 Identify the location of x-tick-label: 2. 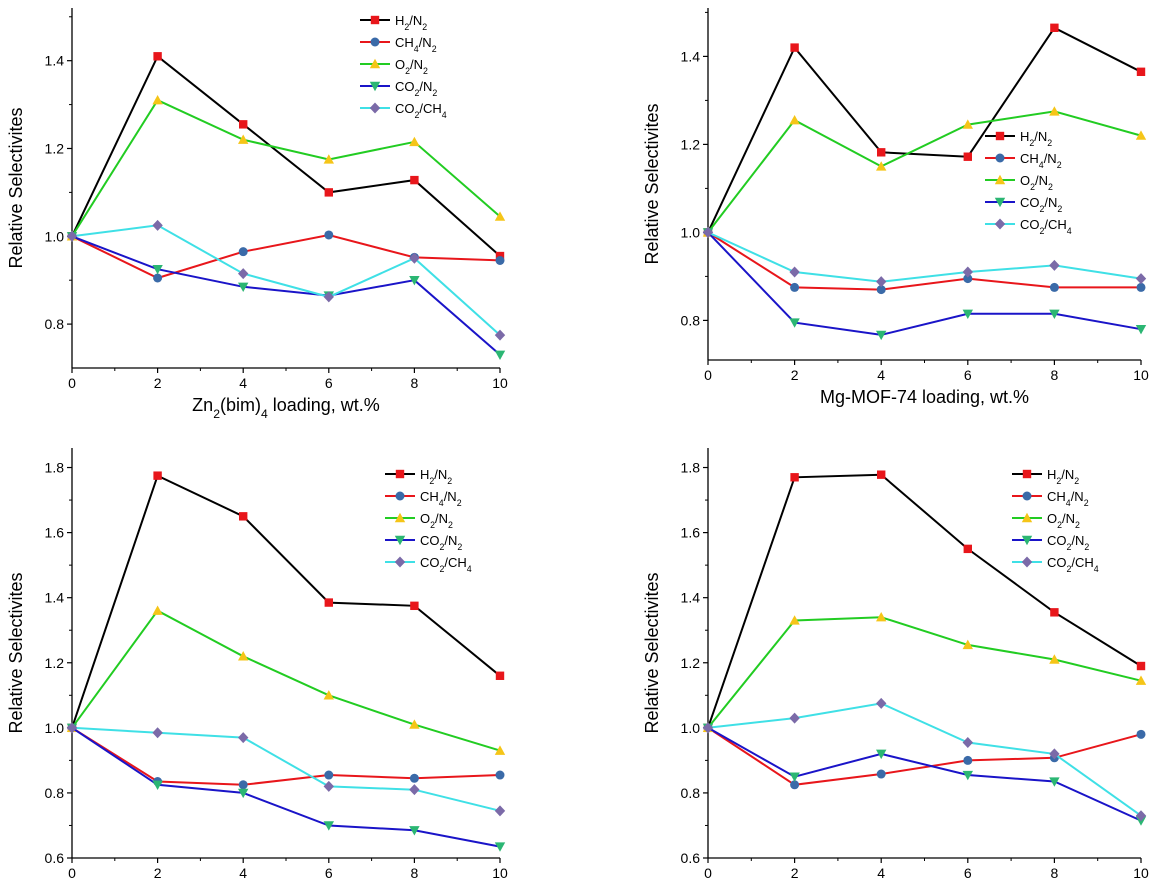
(795, 873).